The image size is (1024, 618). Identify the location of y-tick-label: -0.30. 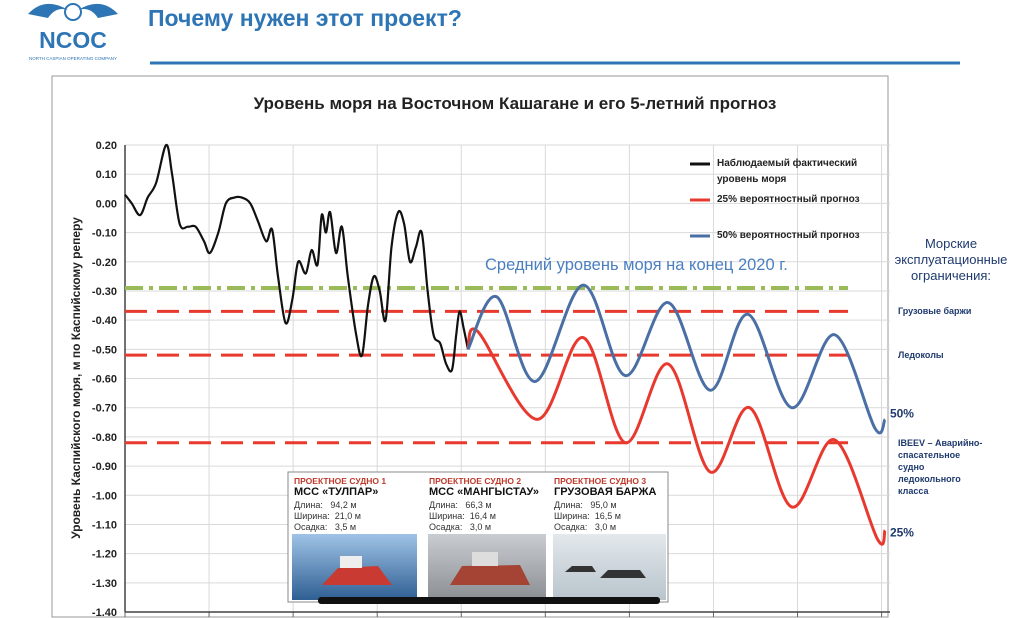
(104, 292).